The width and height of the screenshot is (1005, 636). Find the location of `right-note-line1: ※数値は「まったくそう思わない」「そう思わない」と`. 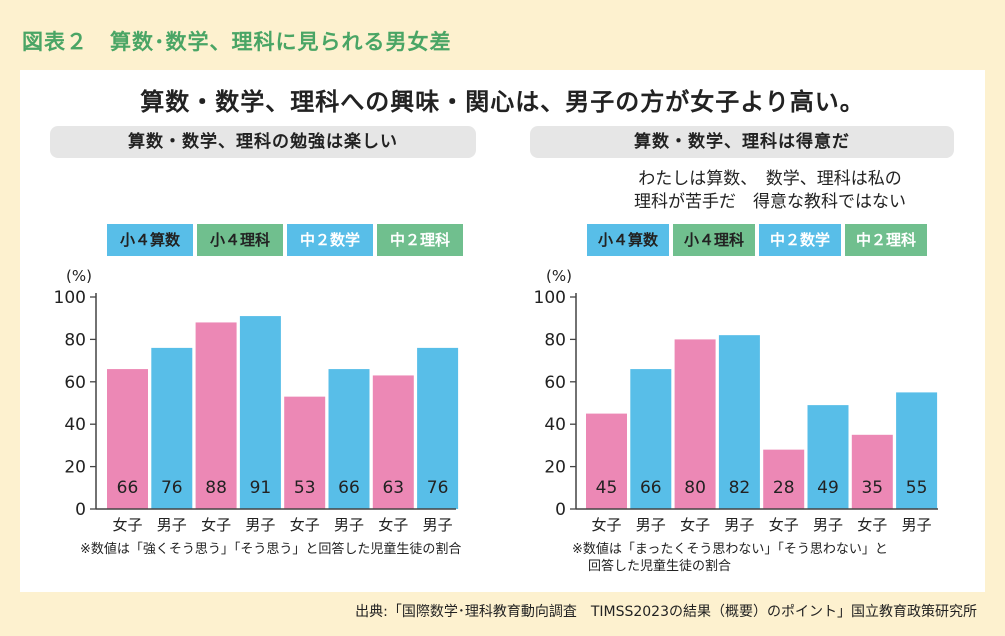

right-note-line1: ※数値は「まったくそう思わない」「そう思わない」と is located at coordinates (730, 549).